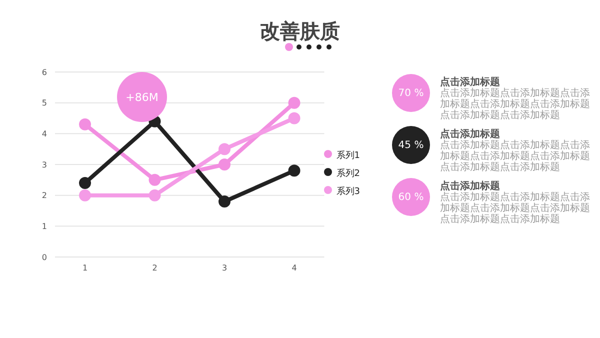  What do you see at coordinates (44, 257) in the screenshot?
I see `y-tick-label: 0` at bounding box center [44, 257].